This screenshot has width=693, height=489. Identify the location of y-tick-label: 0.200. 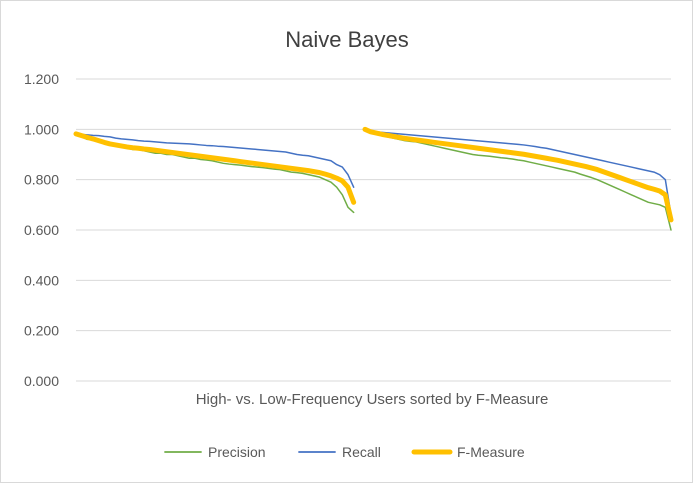
(41, 331).